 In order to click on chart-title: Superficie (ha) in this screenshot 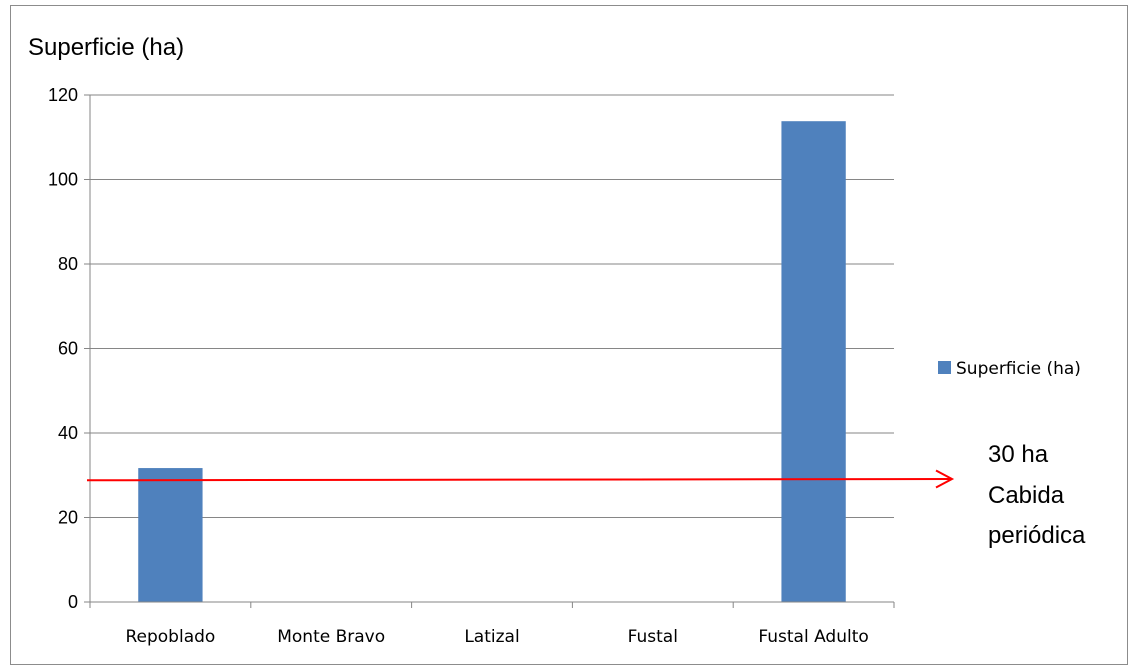, I will do `click(106, 47)`.